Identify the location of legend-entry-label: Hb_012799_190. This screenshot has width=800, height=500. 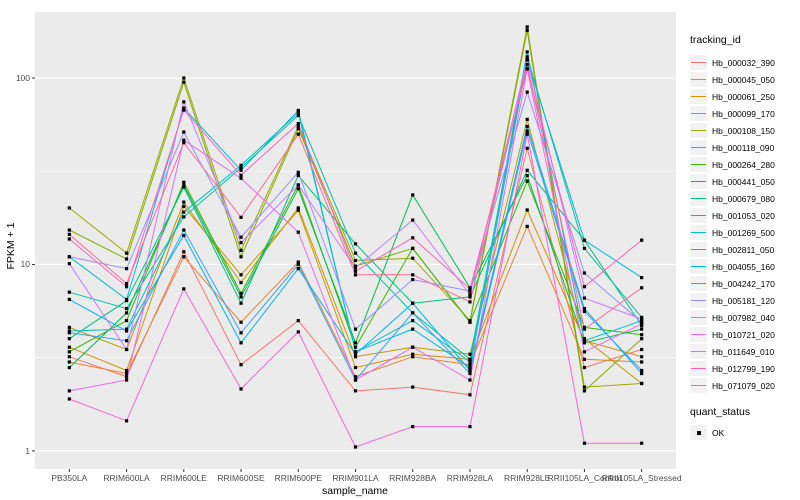
(743, 368).